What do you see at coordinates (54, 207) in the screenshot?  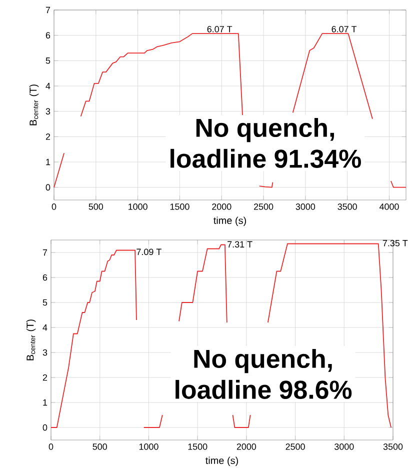 I see `x-tick-label: 0` at bounding box center [54, 207].